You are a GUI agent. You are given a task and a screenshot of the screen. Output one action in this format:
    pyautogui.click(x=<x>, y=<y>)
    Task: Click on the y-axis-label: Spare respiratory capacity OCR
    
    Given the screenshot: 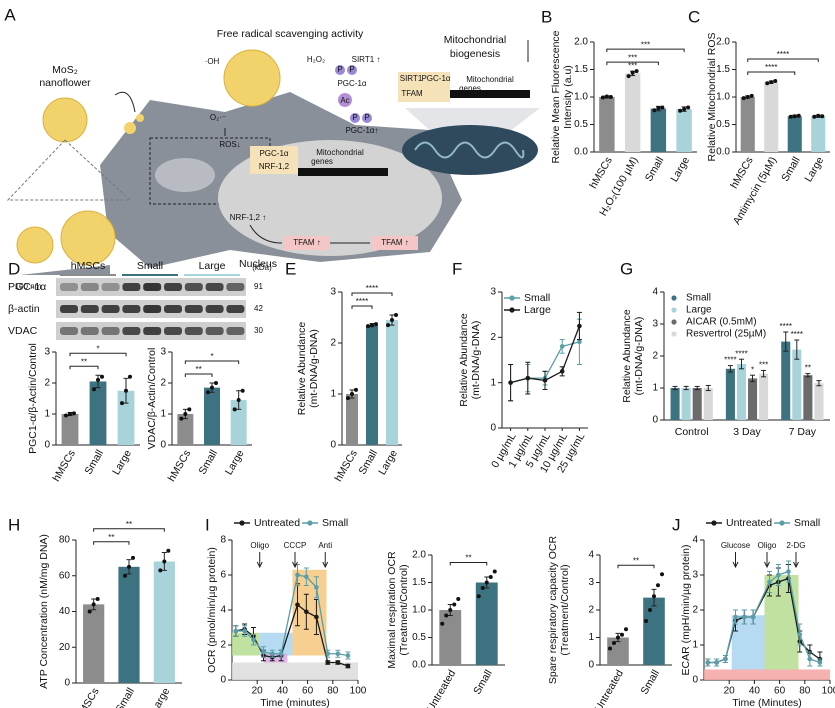 What is the action you would take?
    pyautogui.click(x=553, y=609)
    